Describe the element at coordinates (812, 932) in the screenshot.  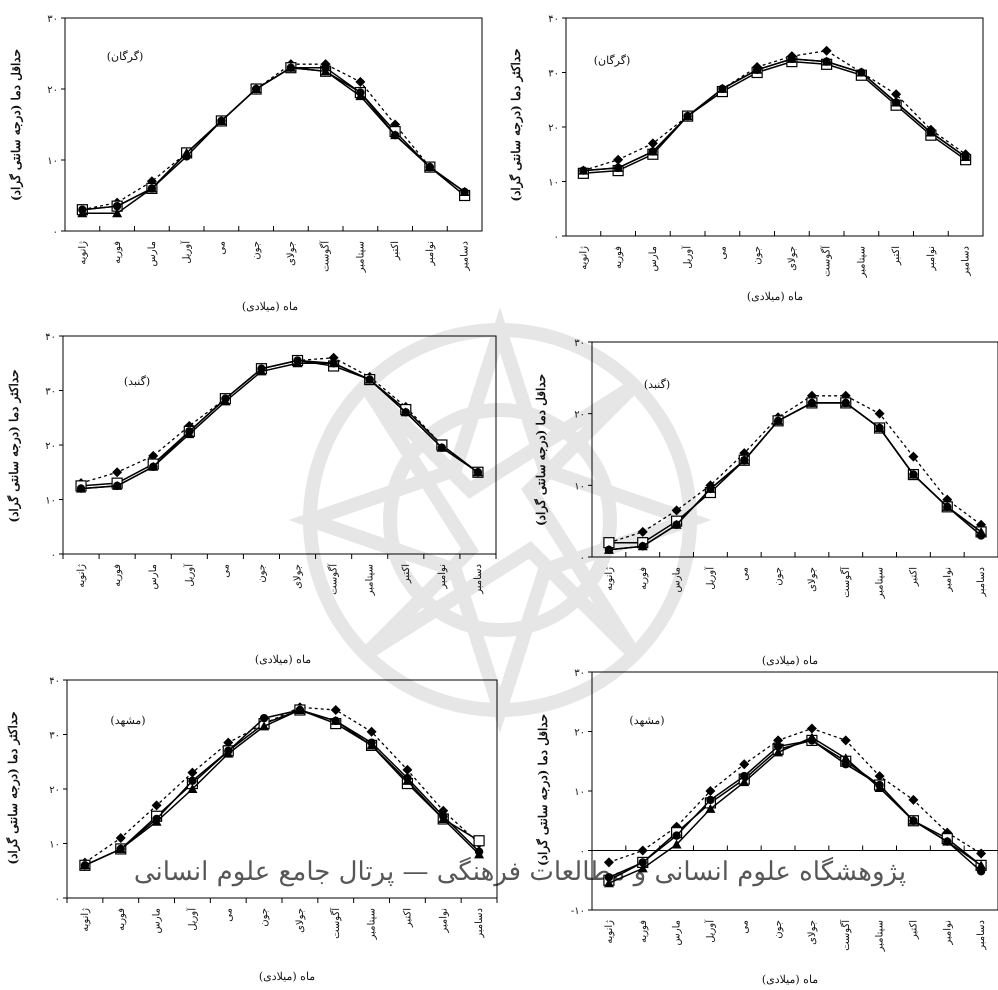
I see `x-tick-label: جولای` at that location.